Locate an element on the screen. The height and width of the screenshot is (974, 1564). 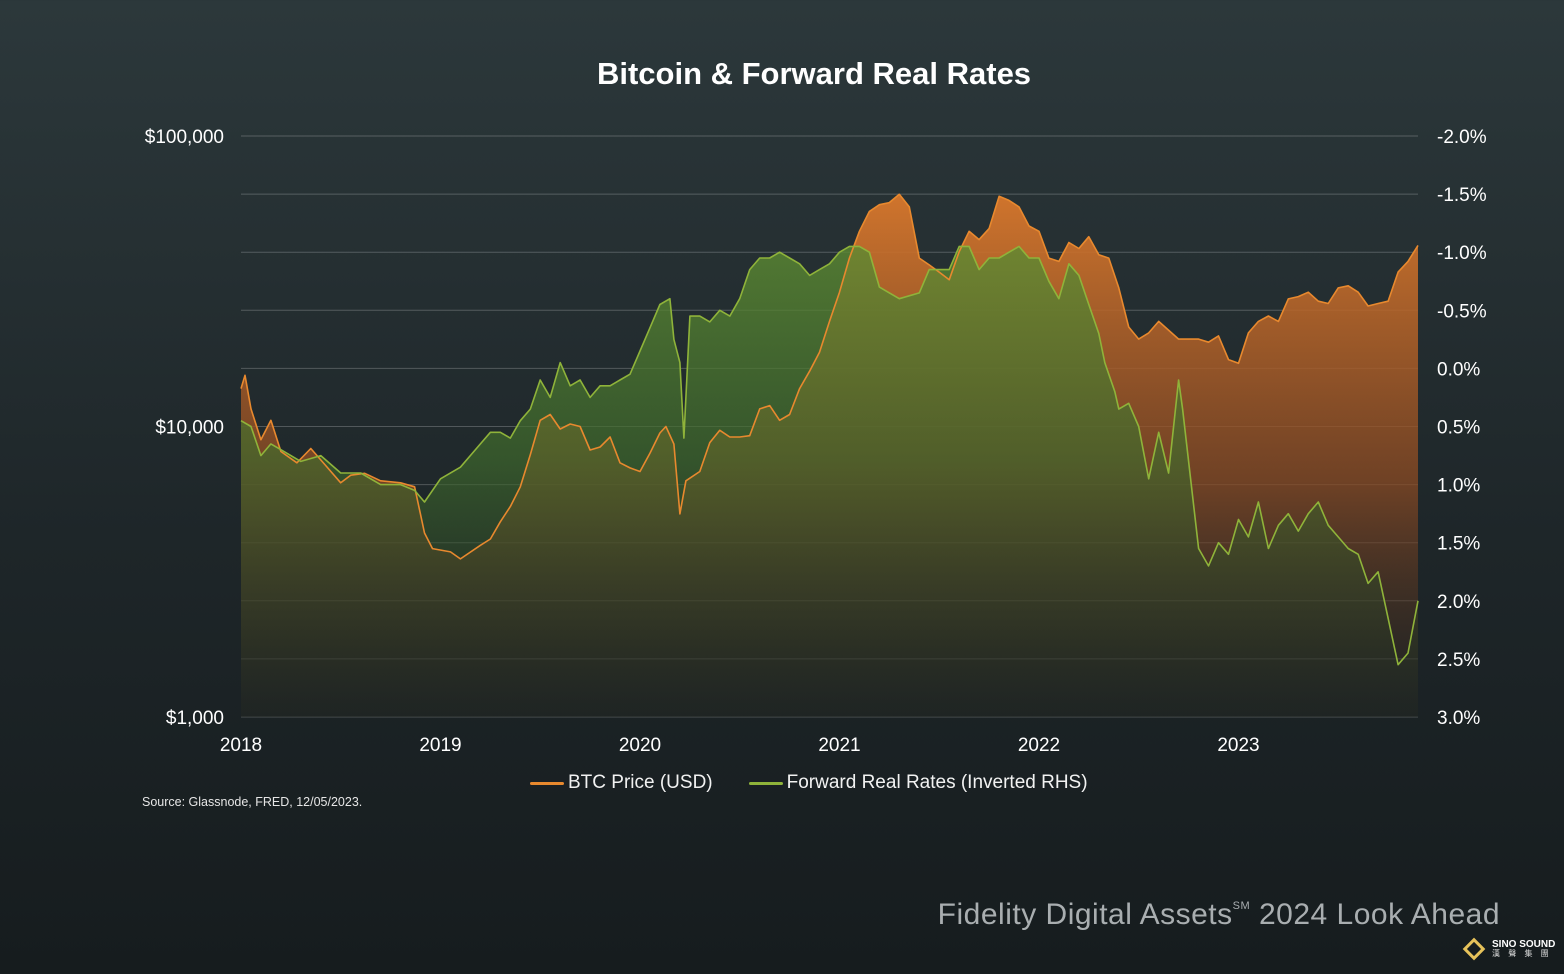
watermark-logo: SINO SOUND 漢 聲 集 團 is located at coordinates (1508, 949).